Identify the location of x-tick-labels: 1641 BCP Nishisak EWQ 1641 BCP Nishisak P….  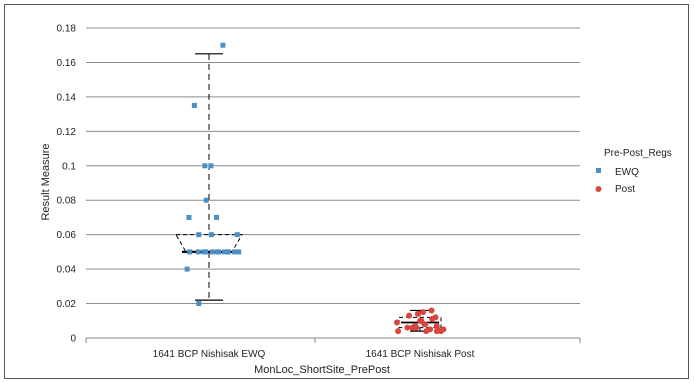
(314, 354).